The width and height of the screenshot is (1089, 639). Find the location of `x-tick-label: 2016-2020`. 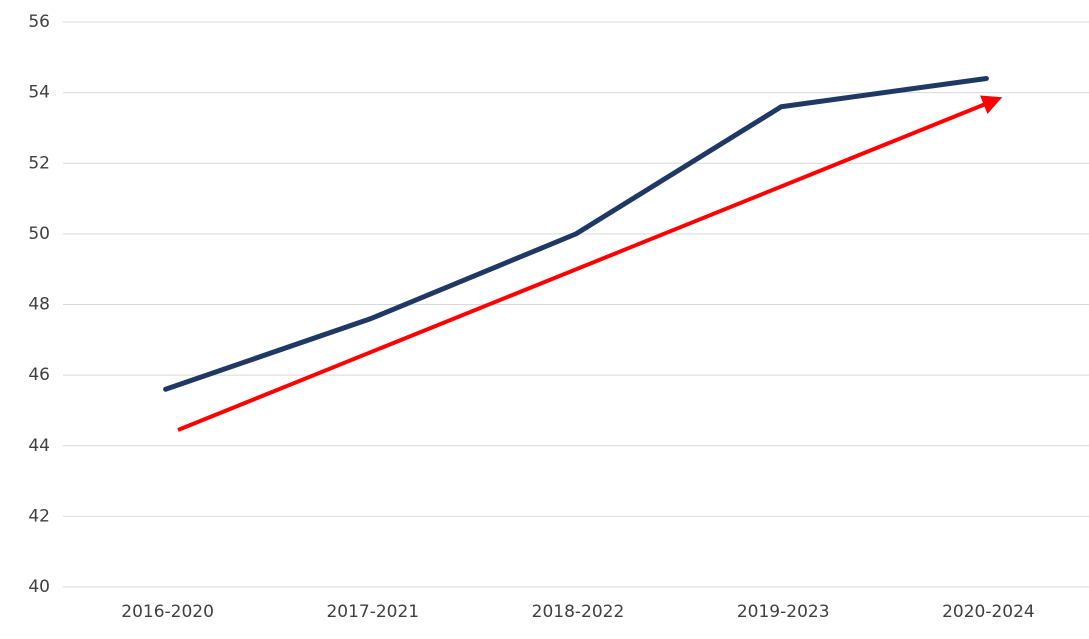

x-tick-label: 2016-2020 is located at coordinates (167, 612).